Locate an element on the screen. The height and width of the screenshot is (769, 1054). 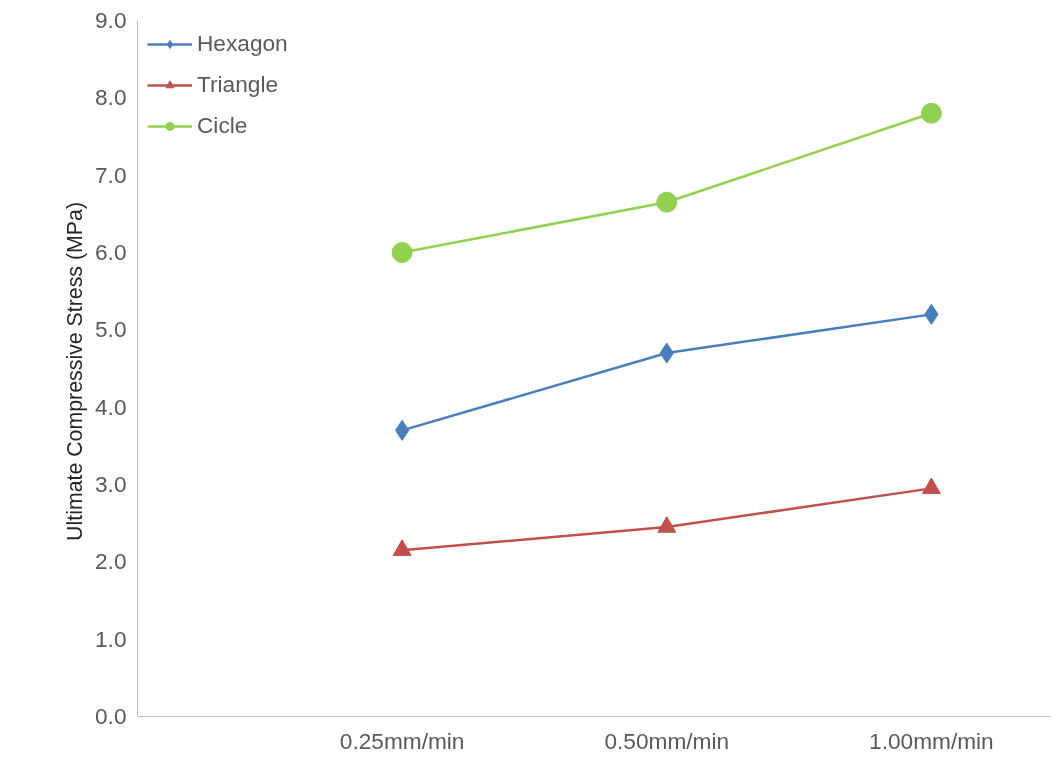
y-tick-label: 5.0 is located at coordinates (111, 329).